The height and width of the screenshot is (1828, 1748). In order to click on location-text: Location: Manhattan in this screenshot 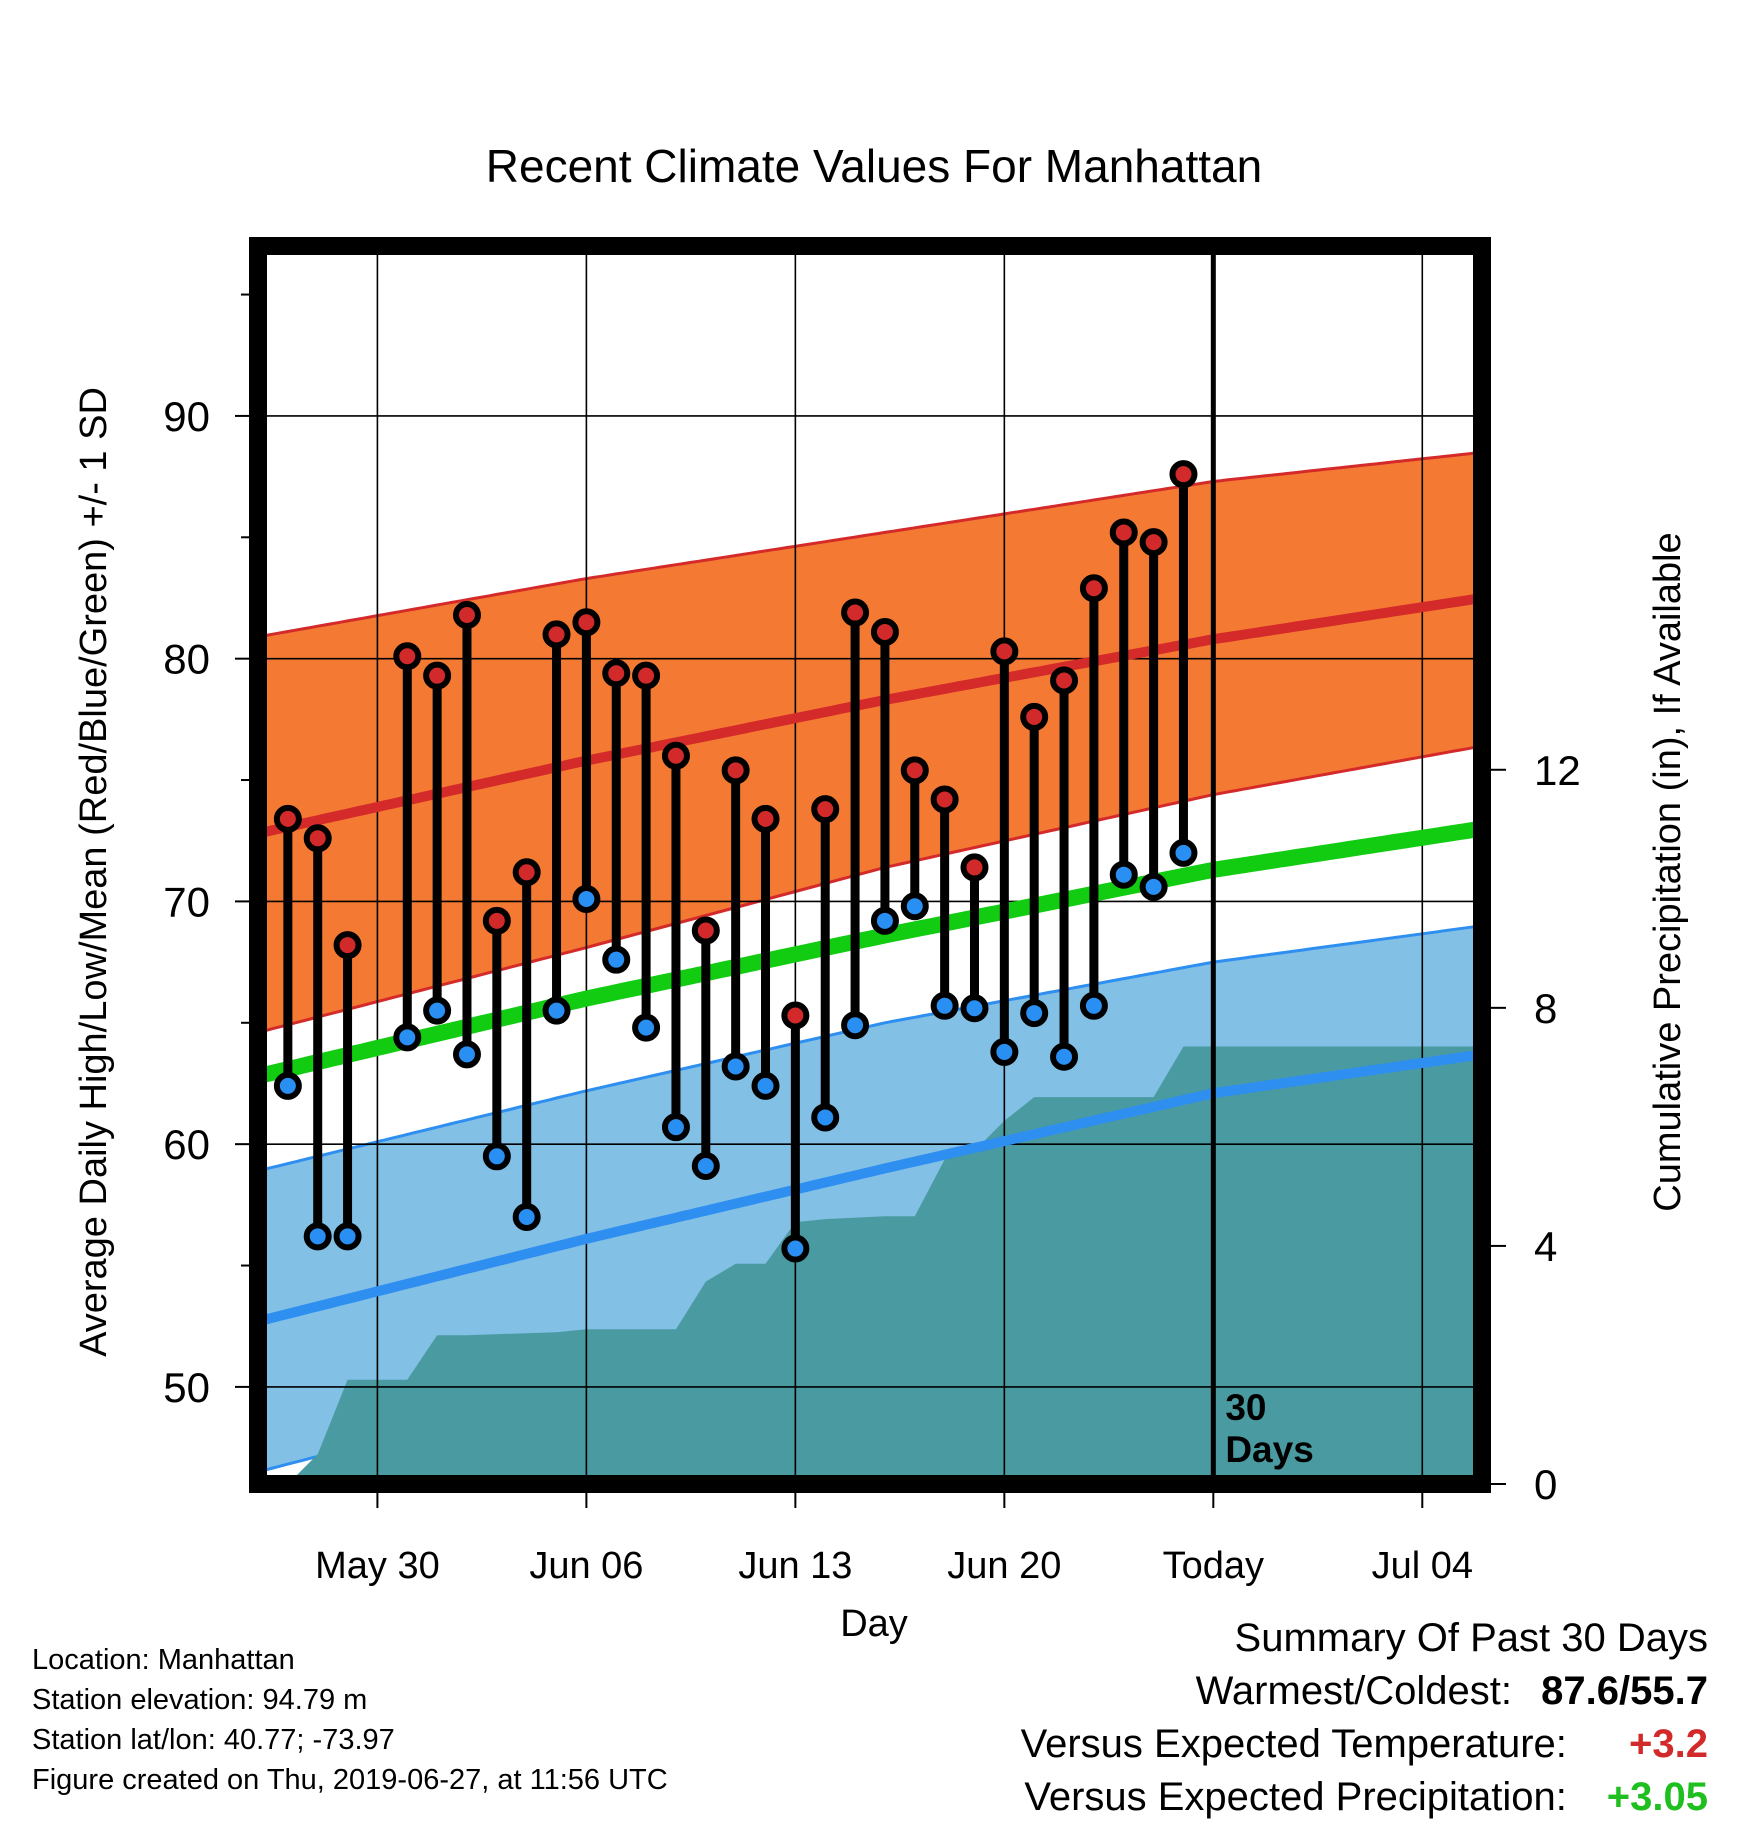, I will do `click(163, 1660)`.